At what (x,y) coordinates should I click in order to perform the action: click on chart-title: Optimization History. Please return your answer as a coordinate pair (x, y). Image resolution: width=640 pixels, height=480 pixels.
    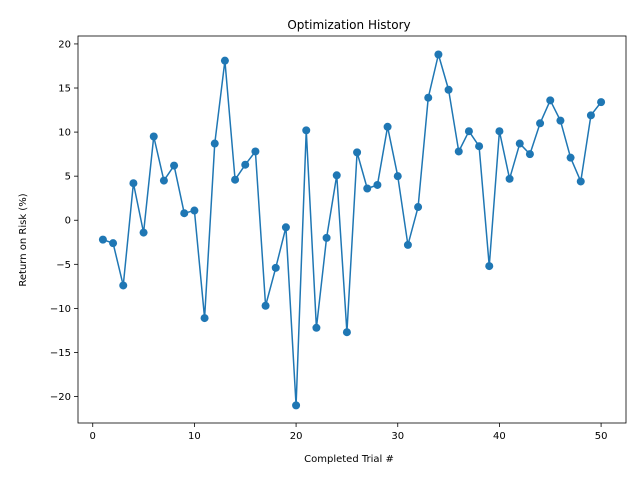
    Looking at the image, I should click on (348, 25).